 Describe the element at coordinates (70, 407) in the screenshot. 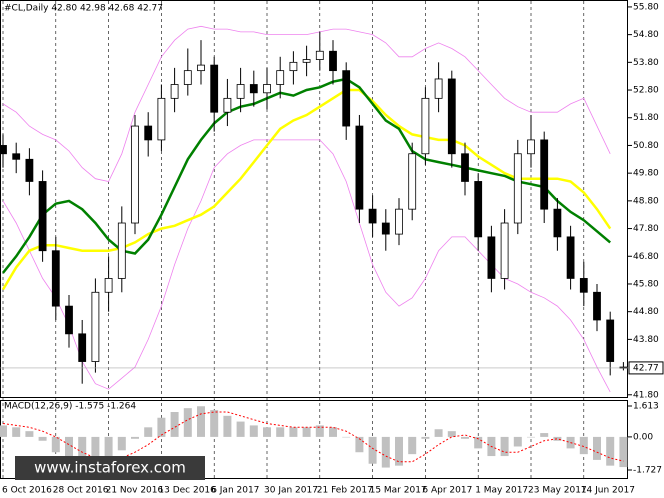

I see `macd-title: MACD(12,26,9) -1.575 -1.264` at that location.